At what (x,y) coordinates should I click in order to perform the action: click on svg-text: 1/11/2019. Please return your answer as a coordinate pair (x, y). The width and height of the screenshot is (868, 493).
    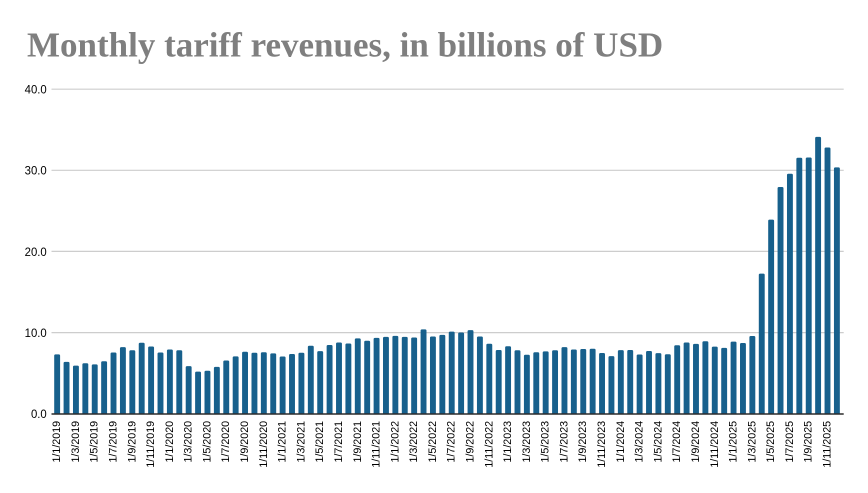
    Looking at the image, I should click on (151, 444).